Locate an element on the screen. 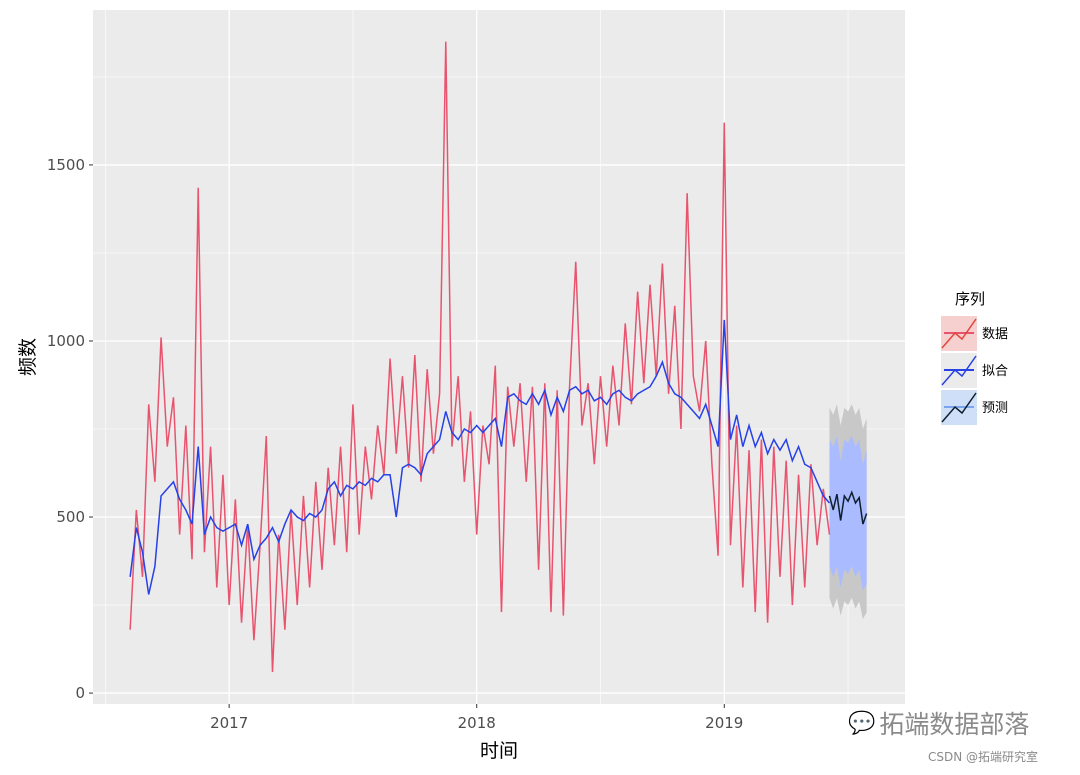  wechat-icon: 💬 is located at coordinates (862, 723).